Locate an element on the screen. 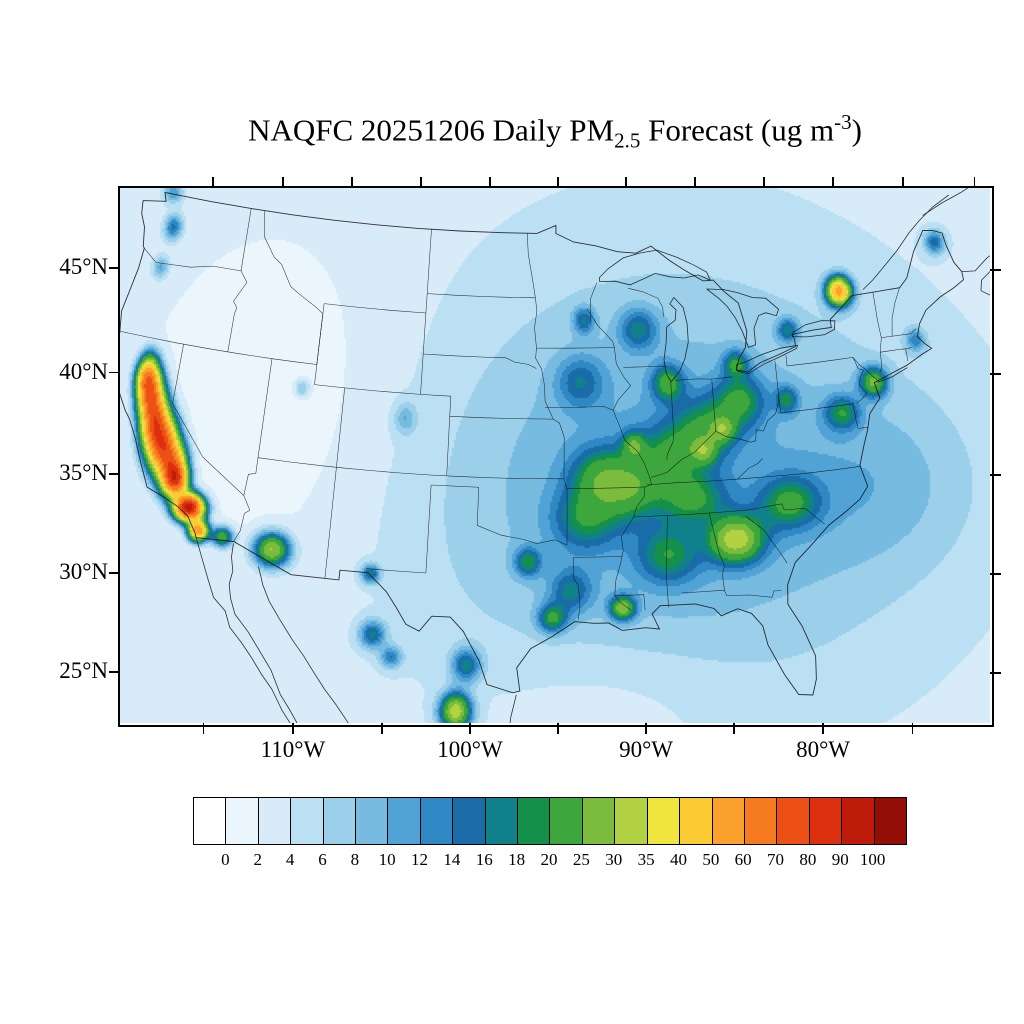  title-text-middle: Forecast (ug m is located at coordinates (737, 130).